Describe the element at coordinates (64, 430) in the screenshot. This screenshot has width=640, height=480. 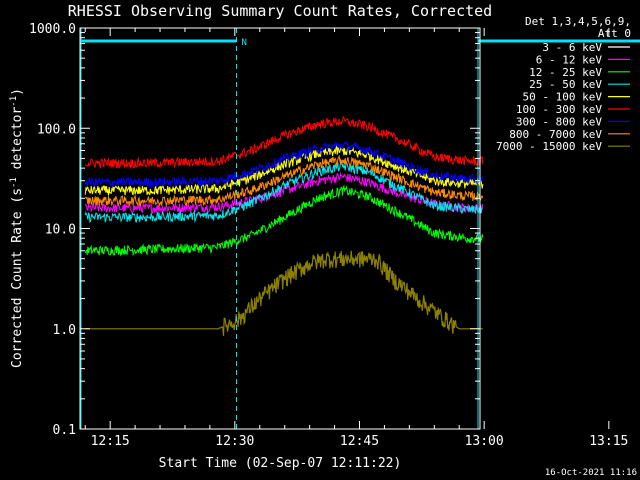
I see `y-tick-label: 0.1` at that location.